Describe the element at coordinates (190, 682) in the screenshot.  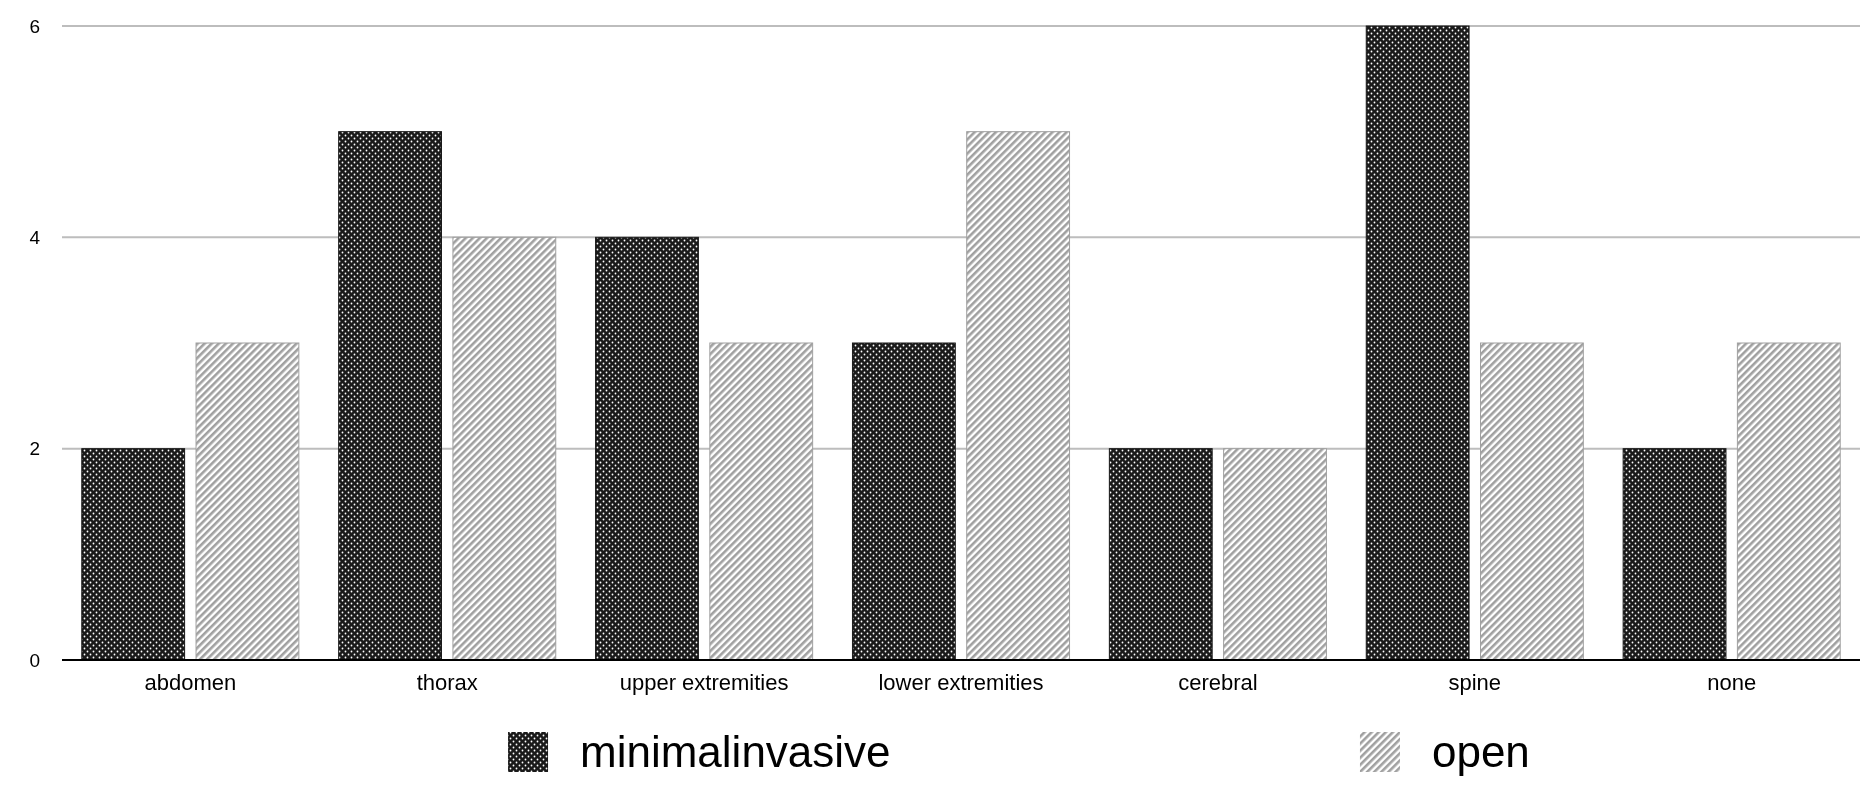
I see `x-tick-label: abdomen` at that location.